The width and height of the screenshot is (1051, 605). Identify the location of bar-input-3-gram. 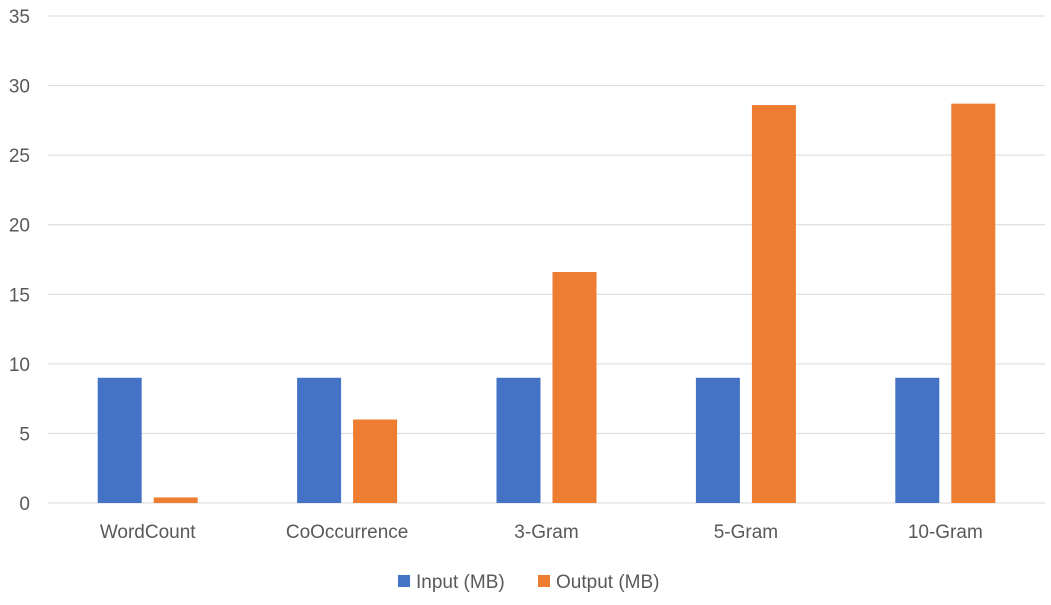
(518, 440).